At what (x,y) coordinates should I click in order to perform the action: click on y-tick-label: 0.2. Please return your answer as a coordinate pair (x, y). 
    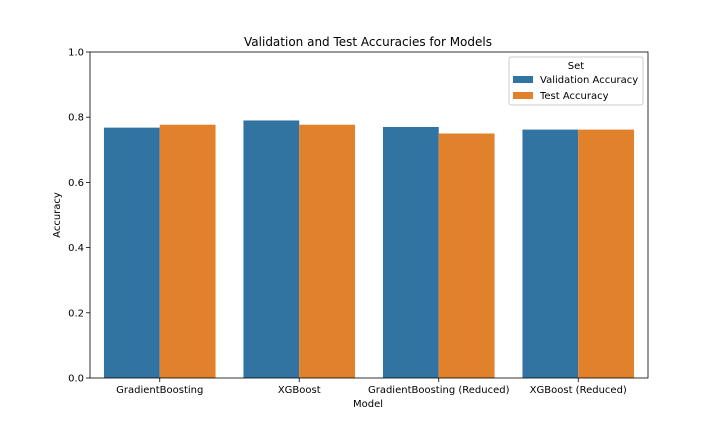
    Looking at the image, I should click on (76, 313).